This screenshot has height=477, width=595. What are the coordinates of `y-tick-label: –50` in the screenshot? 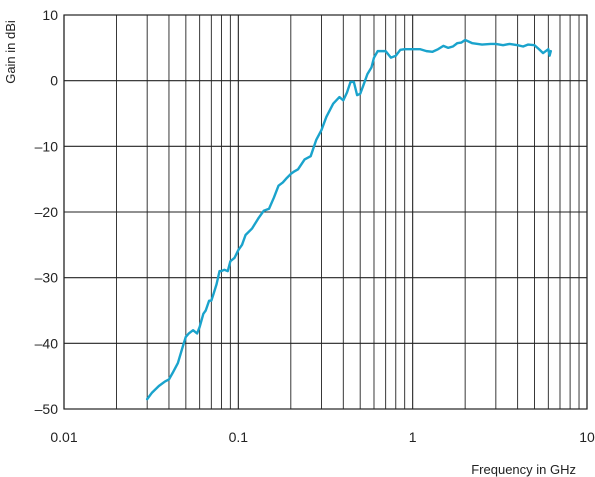 It's located at (47, 409).